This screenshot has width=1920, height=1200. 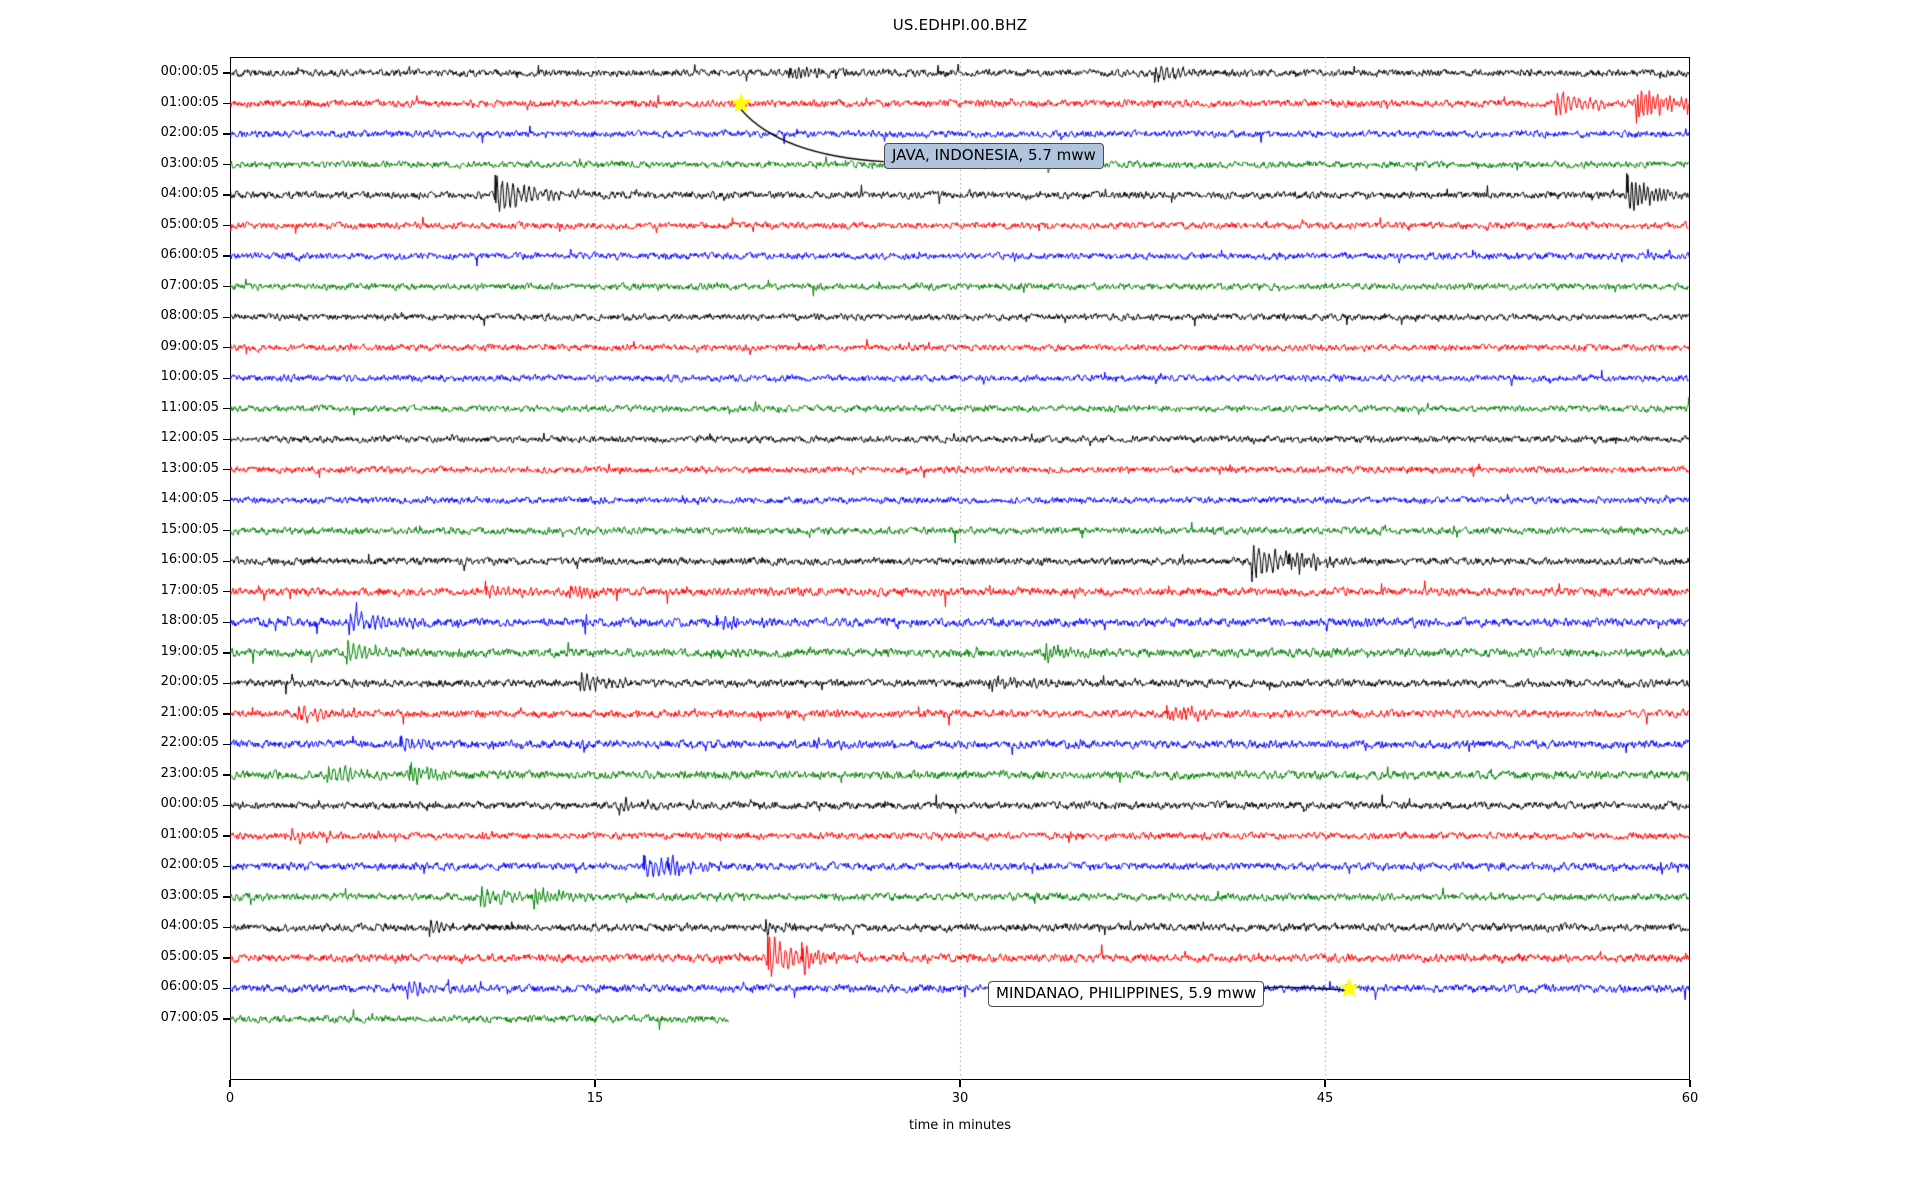 What do you see at coordinates (189, 712) in the screenshot?
I see `y-axis-tick-label: 21:00:05` at bounding box center [189, 712].